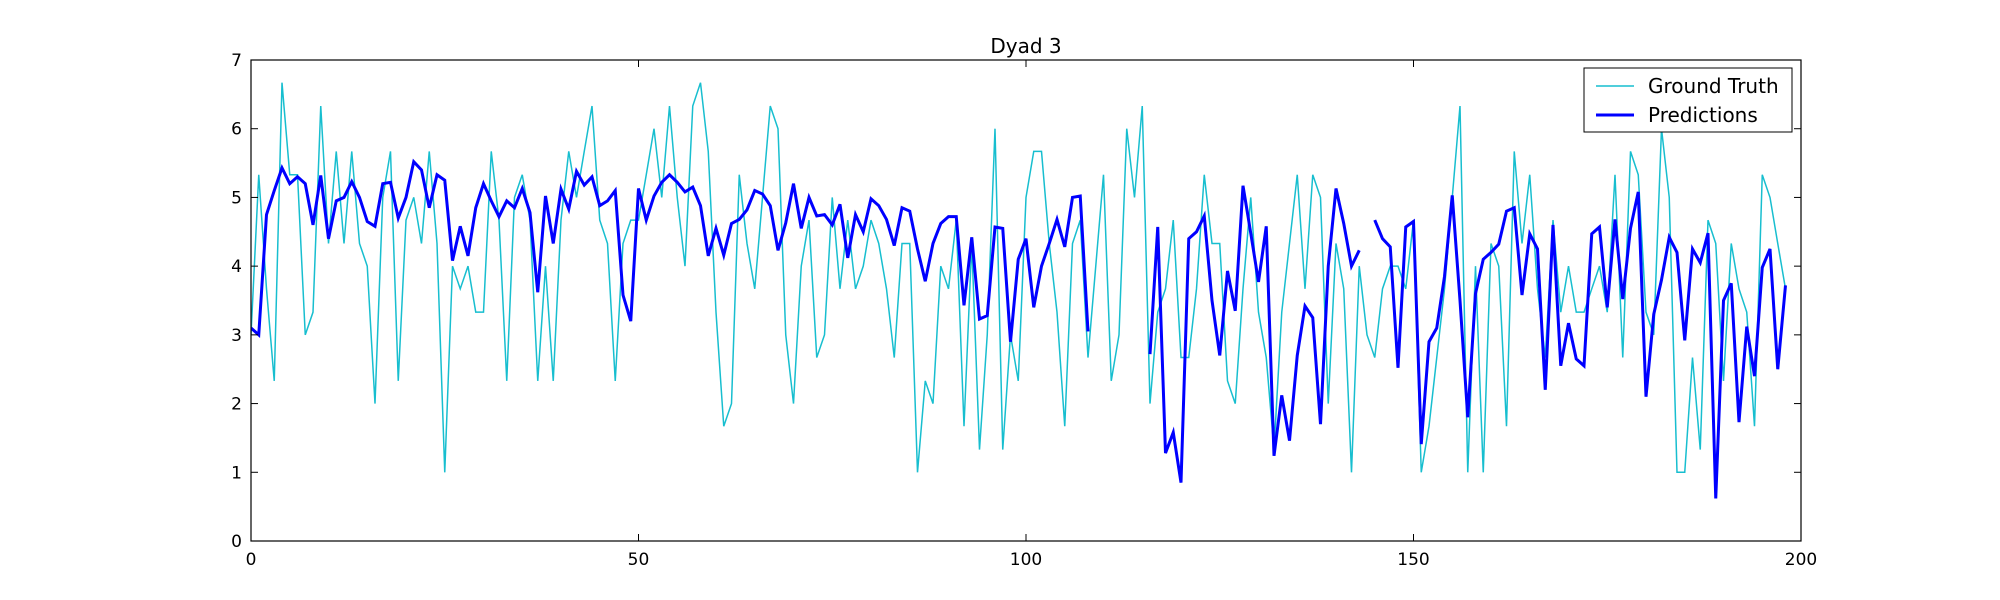 This screenshot has height=600, width=2000. Describe the element at coordinates (236, 61) in the screenshot. I see `y-tick-label: 7` at that location.